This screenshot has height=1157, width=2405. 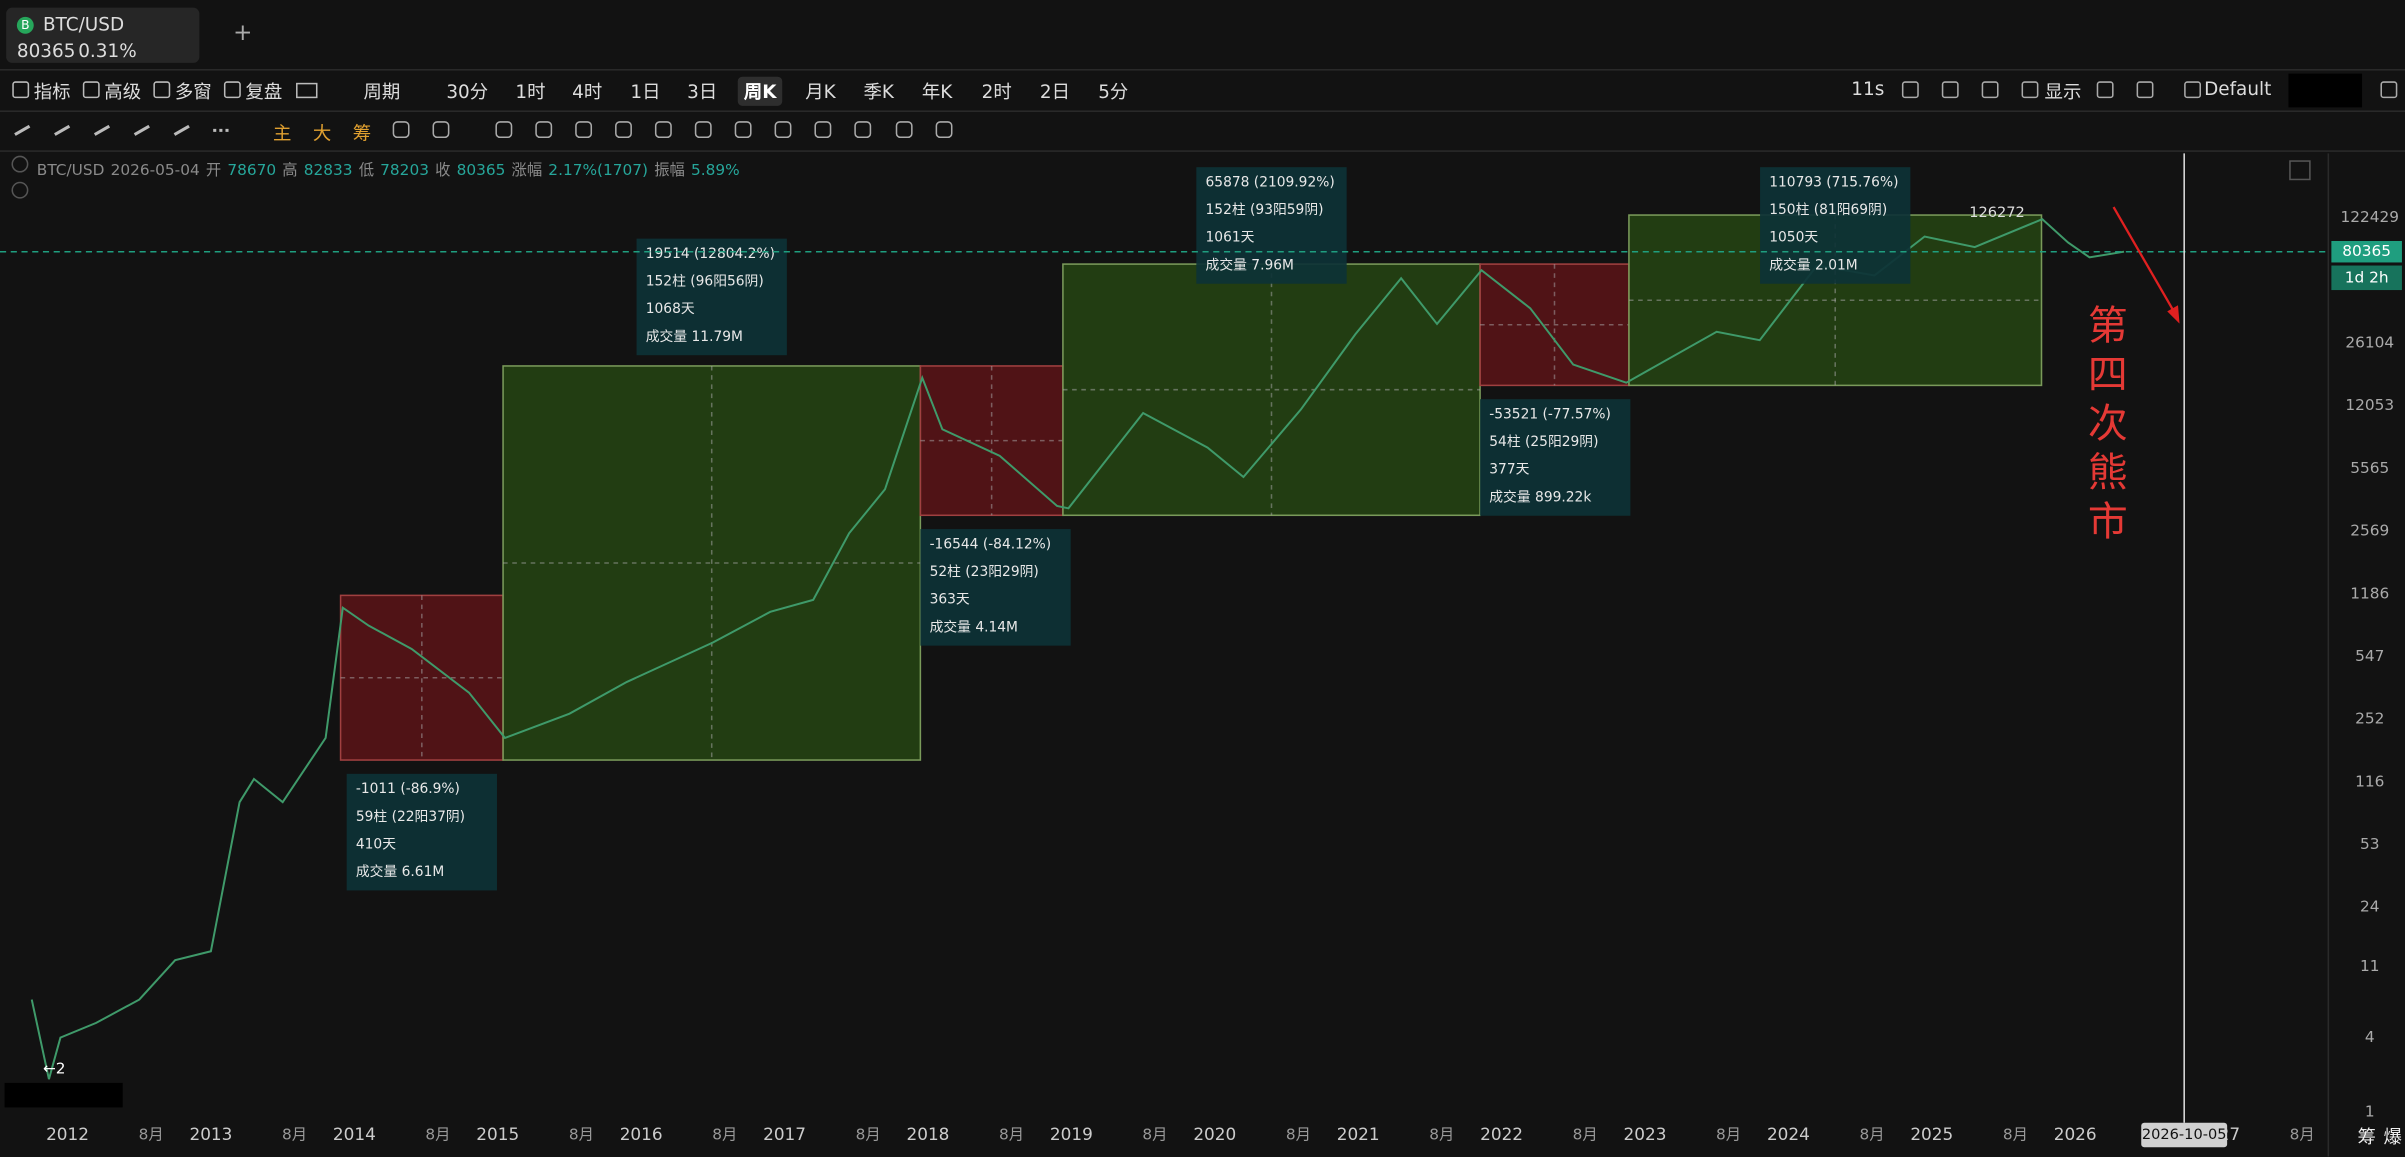 I want to click on period-button: 2时, so click(x=996, y=92).